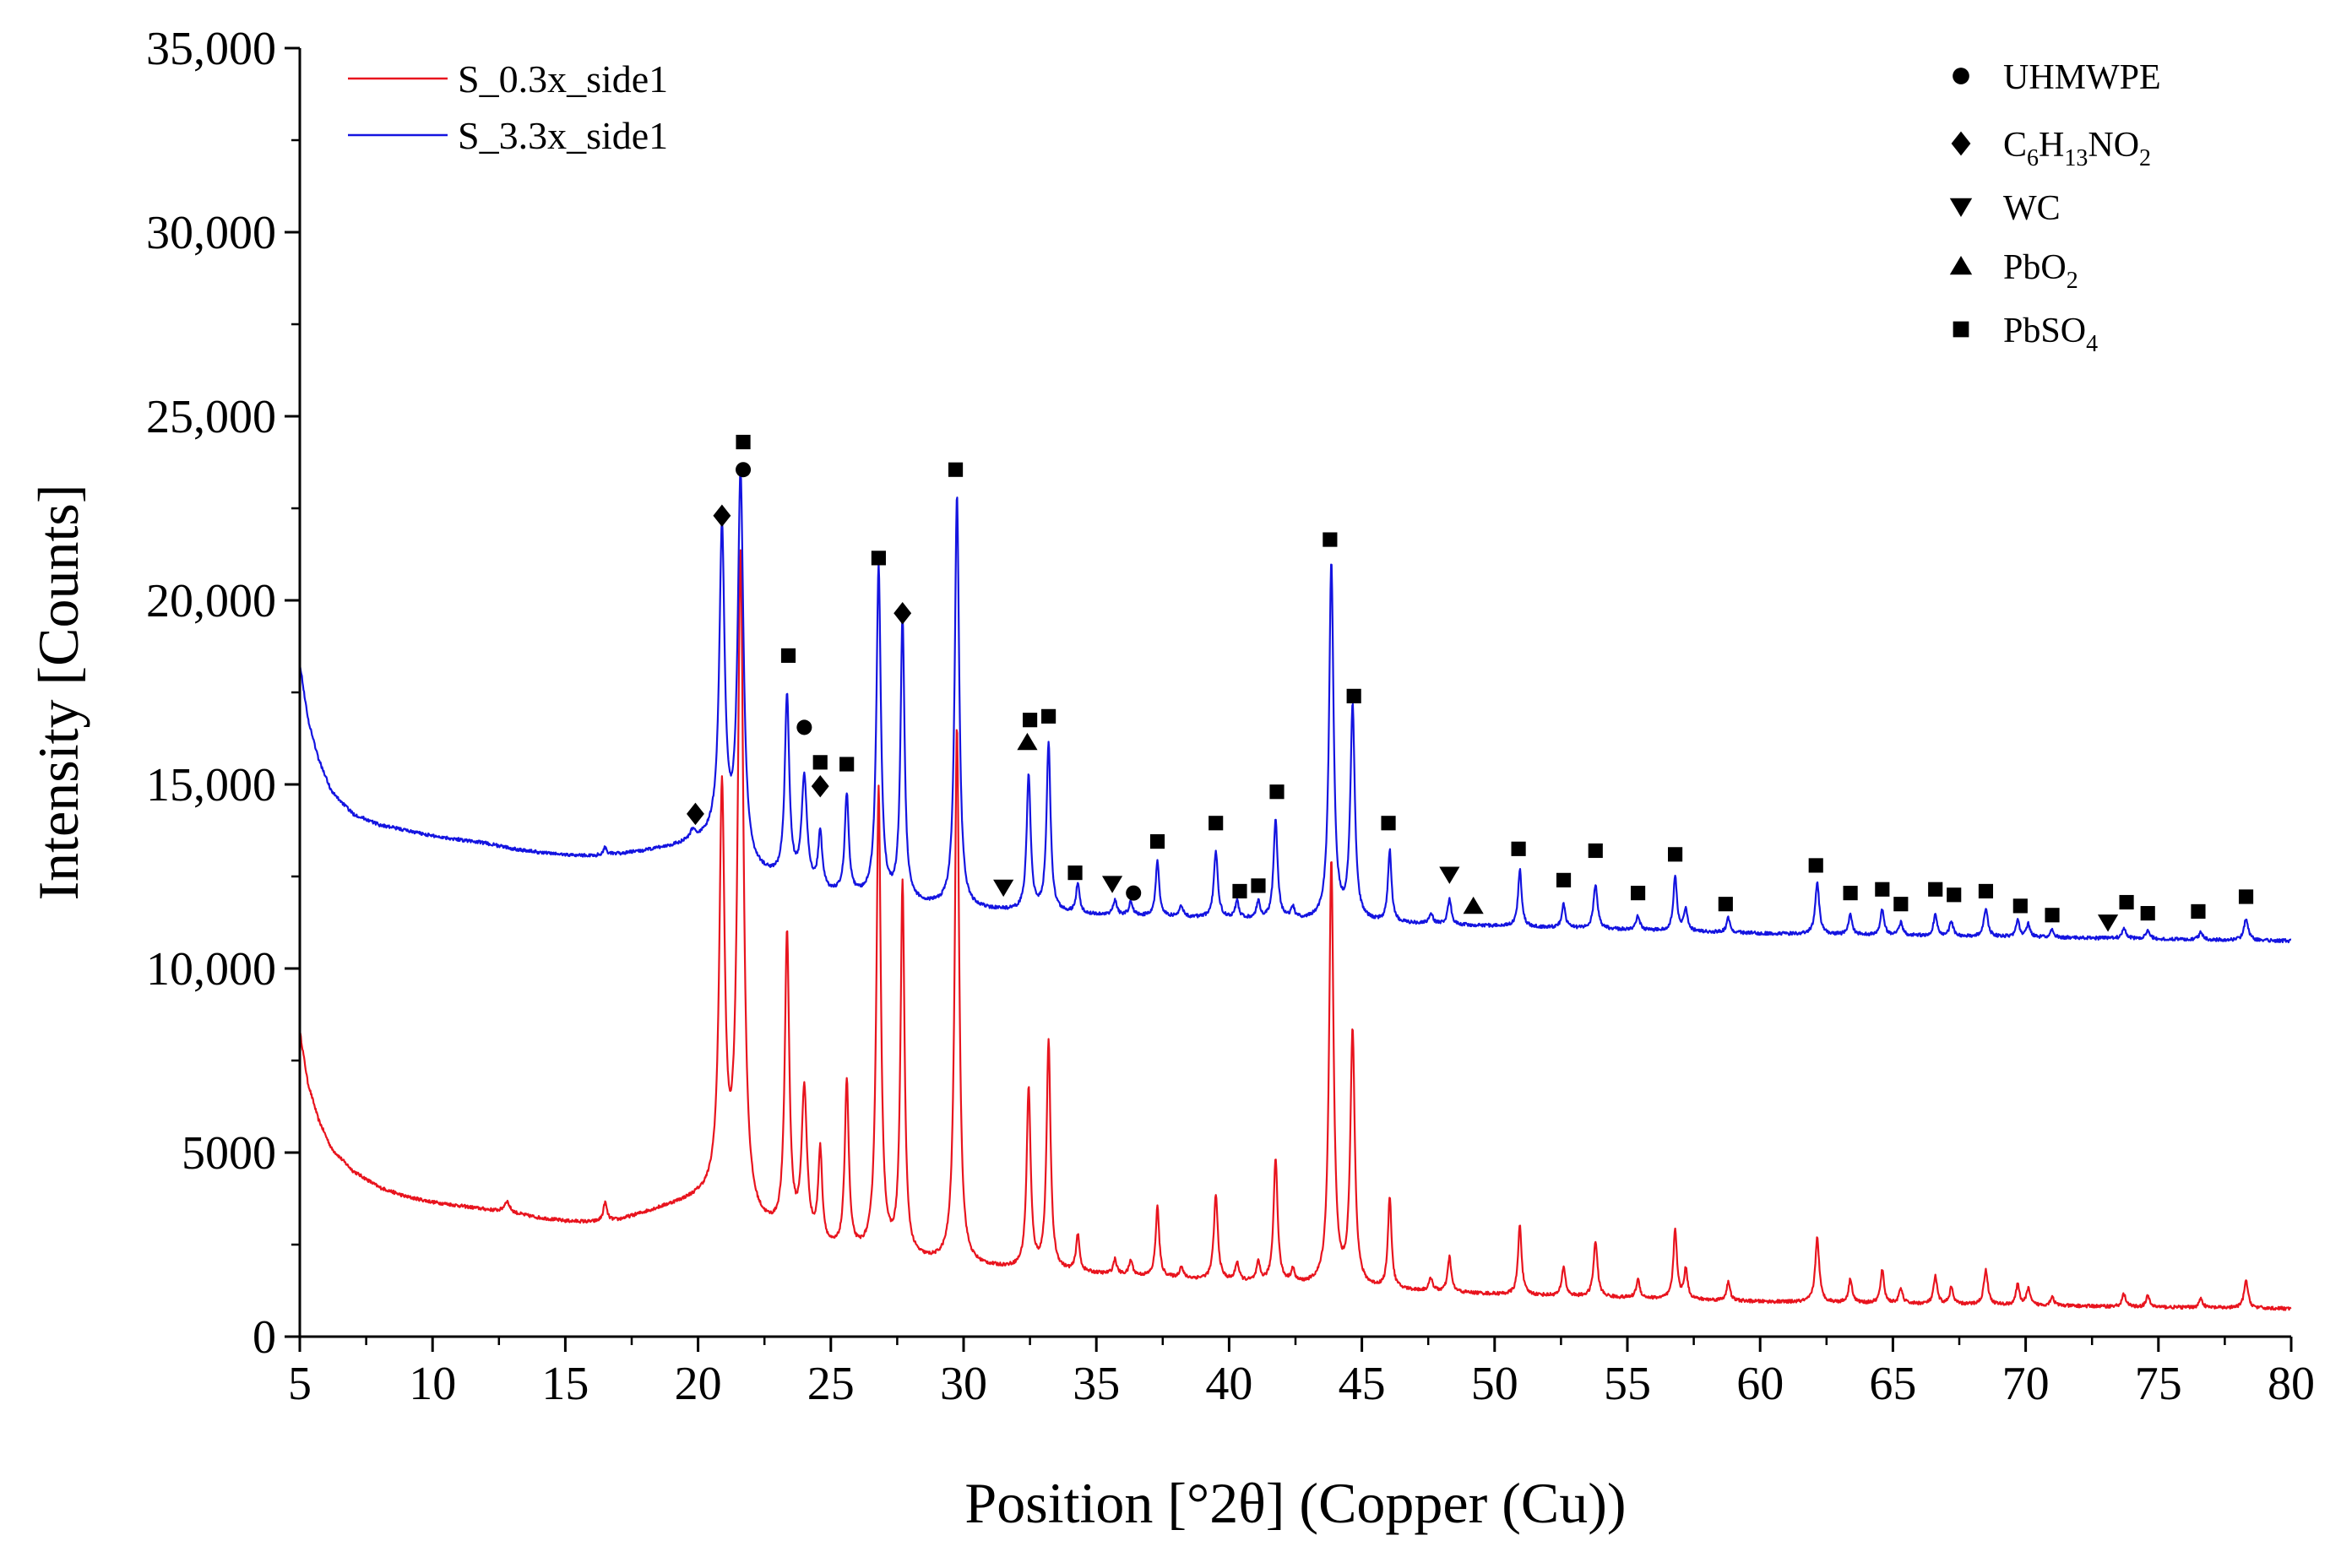 The width and height of the screenshot is (2341, 1568). Describe the element at coordinates (2041, 271) in the screenshot. I see `phase-legend-label: PbO2` at that location.